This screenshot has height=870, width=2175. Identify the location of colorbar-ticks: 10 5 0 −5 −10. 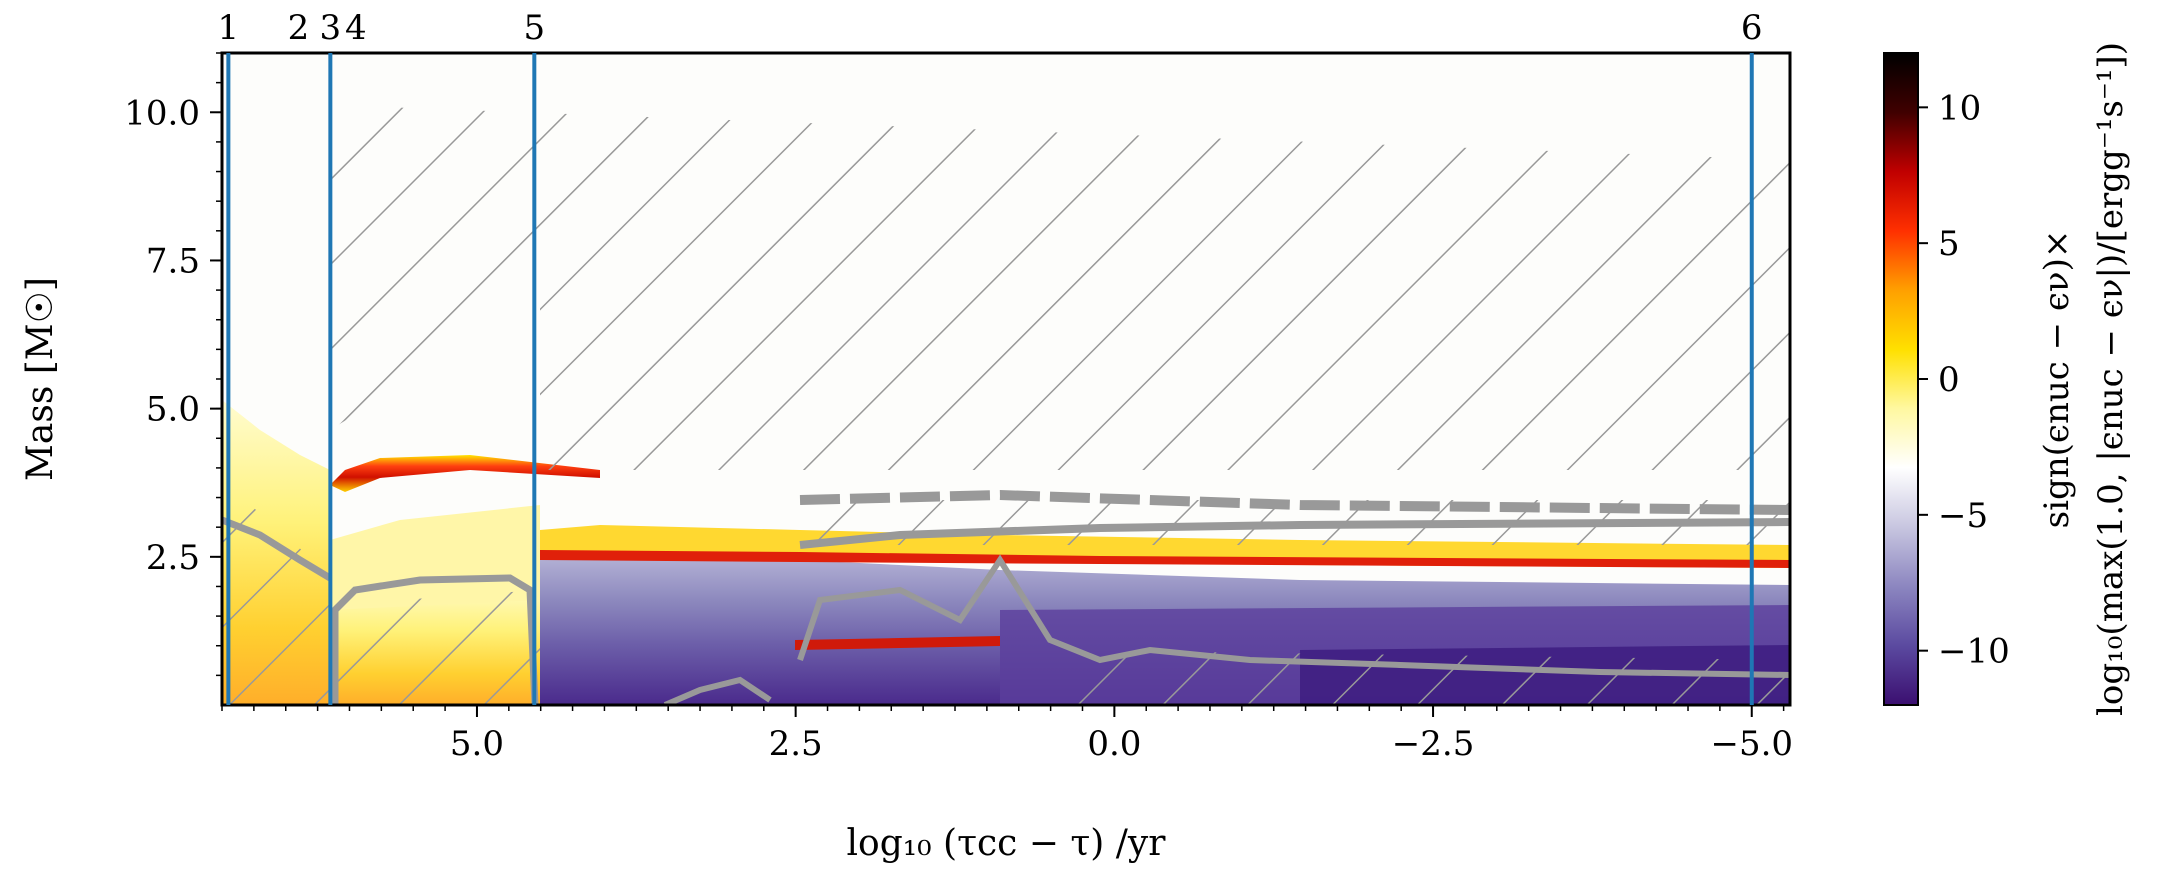
(1964, 380).